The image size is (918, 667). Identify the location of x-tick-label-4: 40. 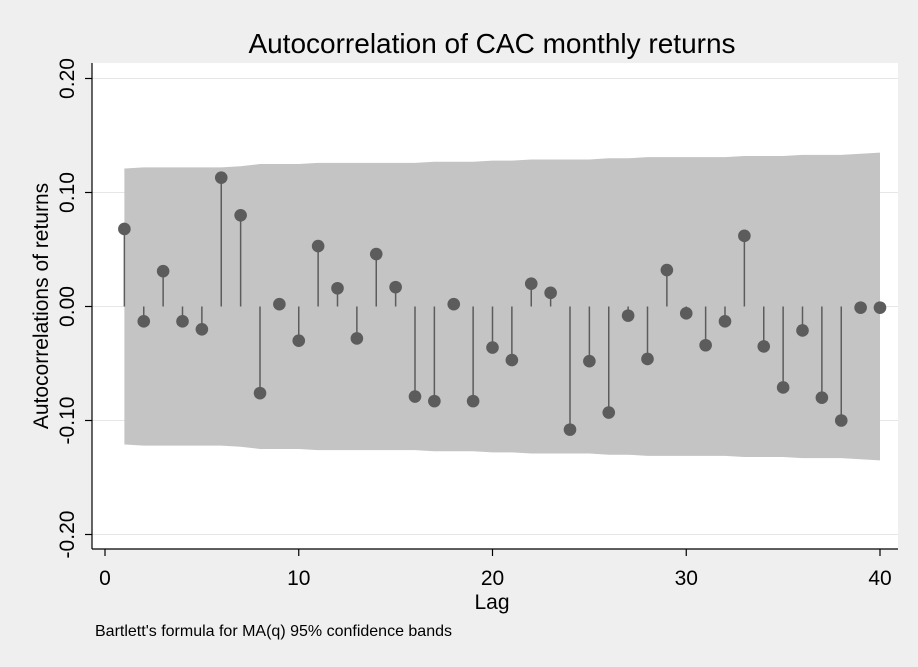
(879, 578).